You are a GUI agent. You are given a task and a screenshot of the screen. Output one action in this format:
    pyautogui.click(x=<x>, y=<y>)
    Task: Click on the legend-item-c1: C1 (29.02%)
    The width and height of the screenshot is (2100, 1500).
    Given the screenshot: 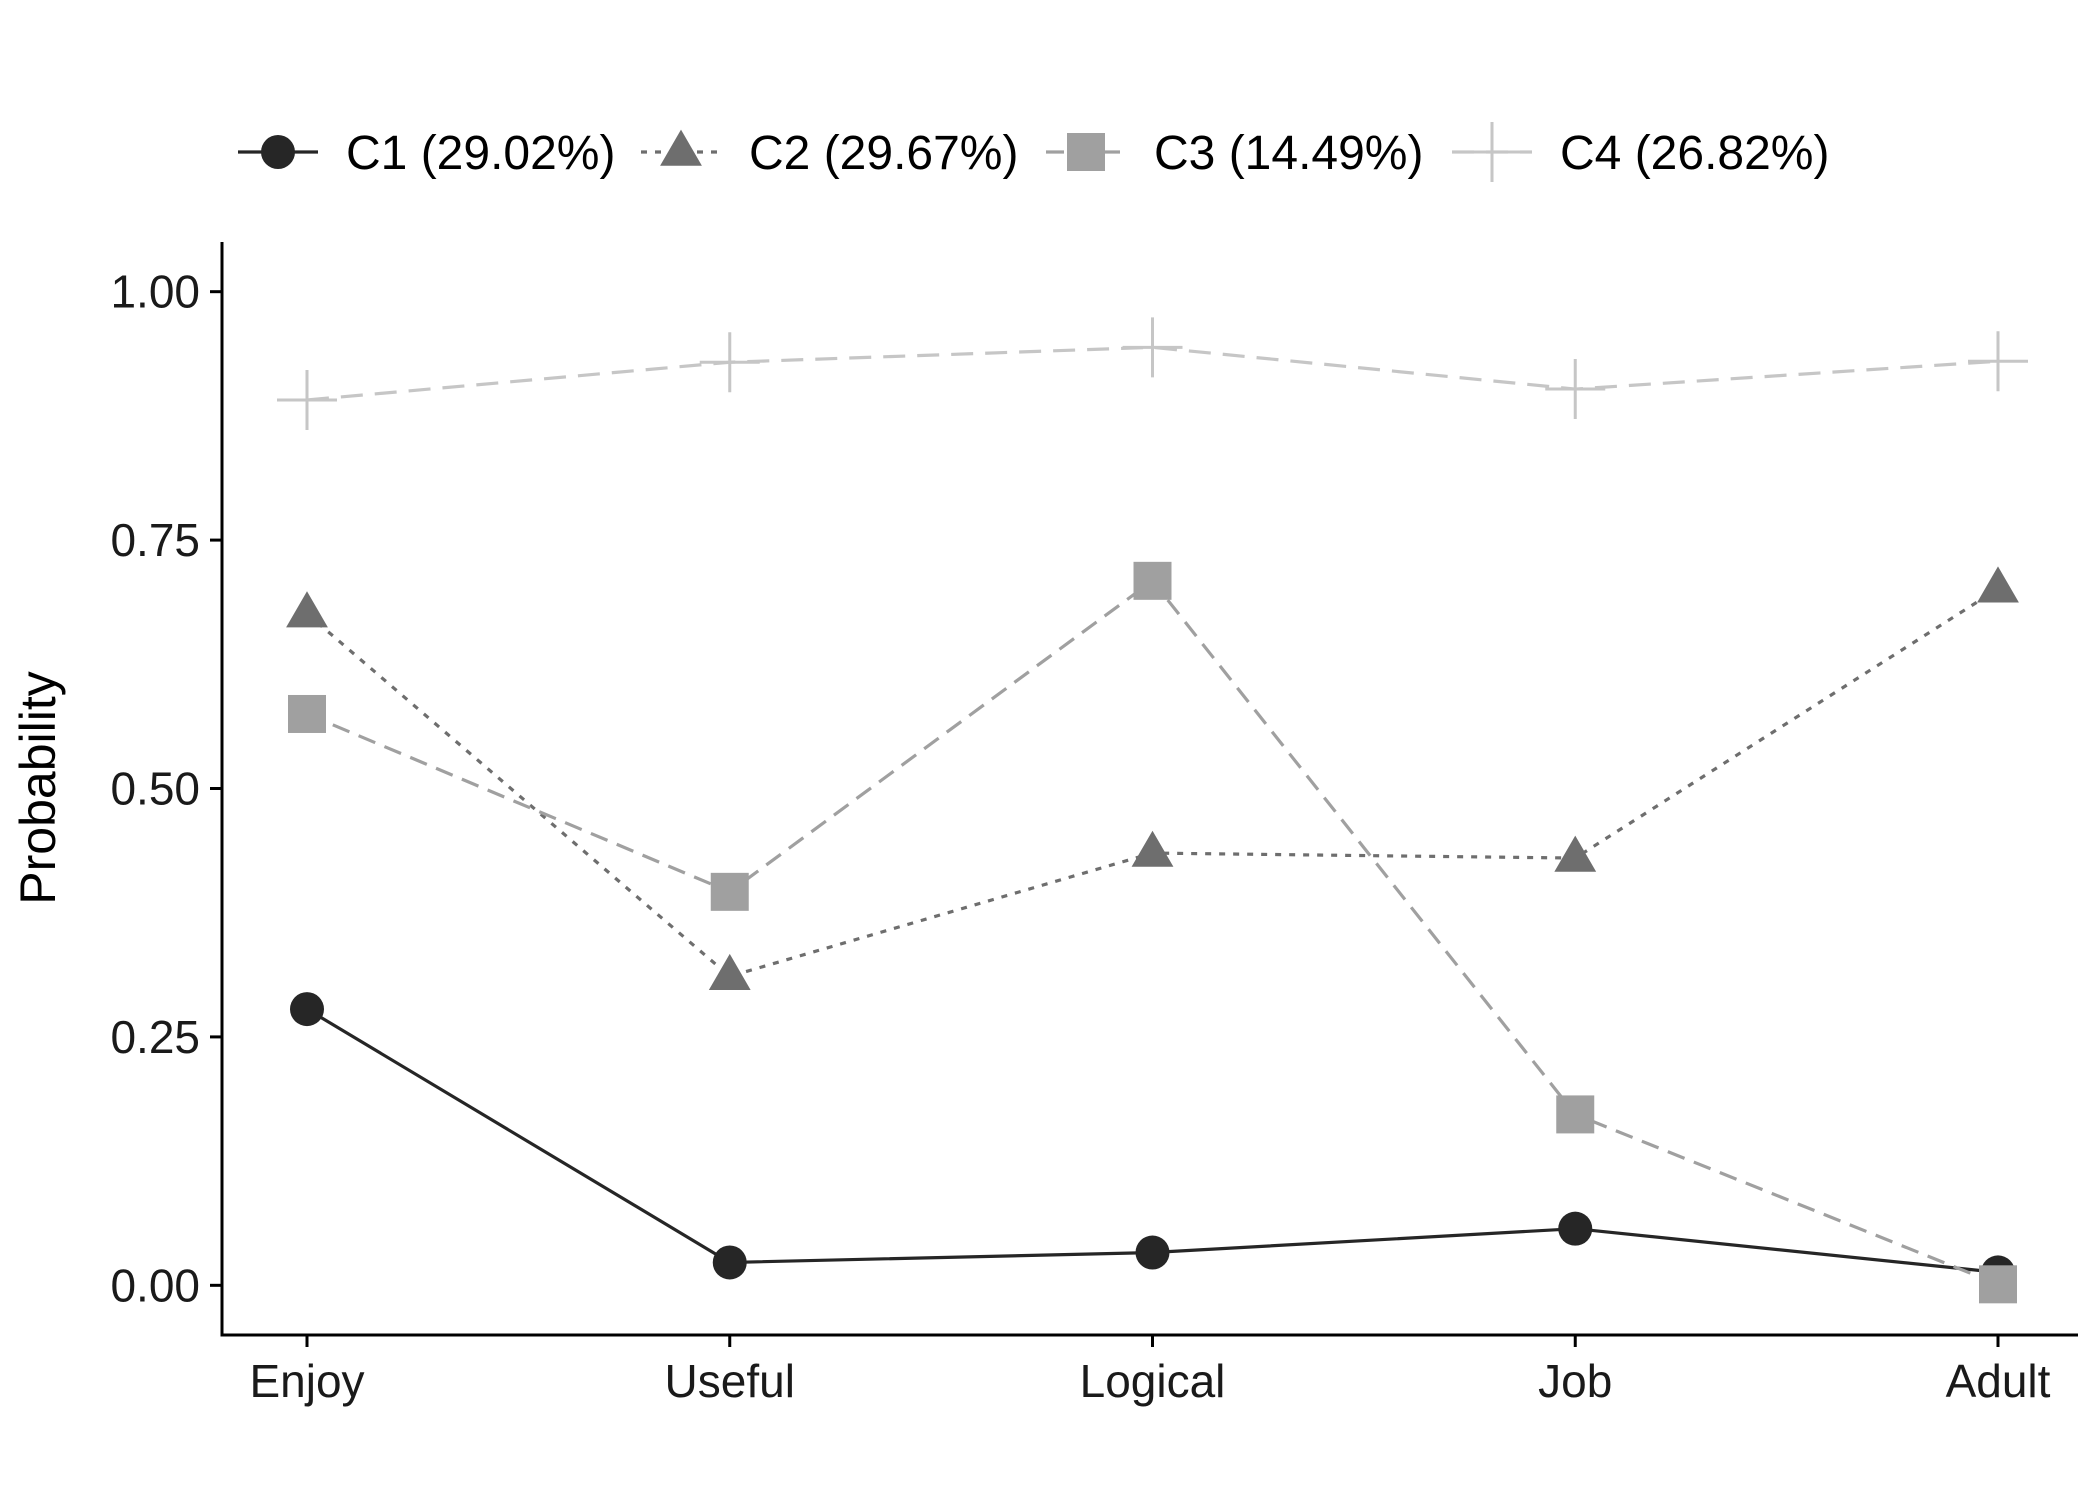 What is the action you would take?
    pyautogui.click(x=426, y=153)
    